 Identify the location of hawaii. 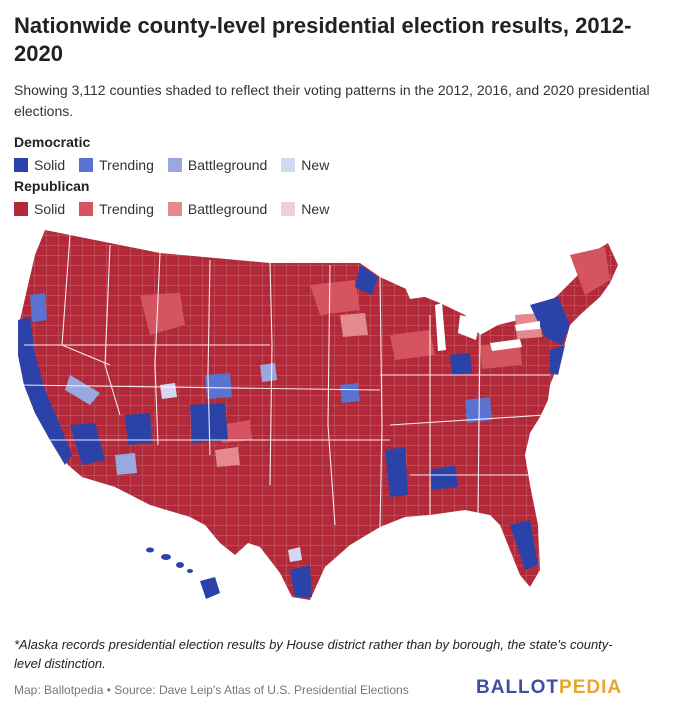
(183, 573).